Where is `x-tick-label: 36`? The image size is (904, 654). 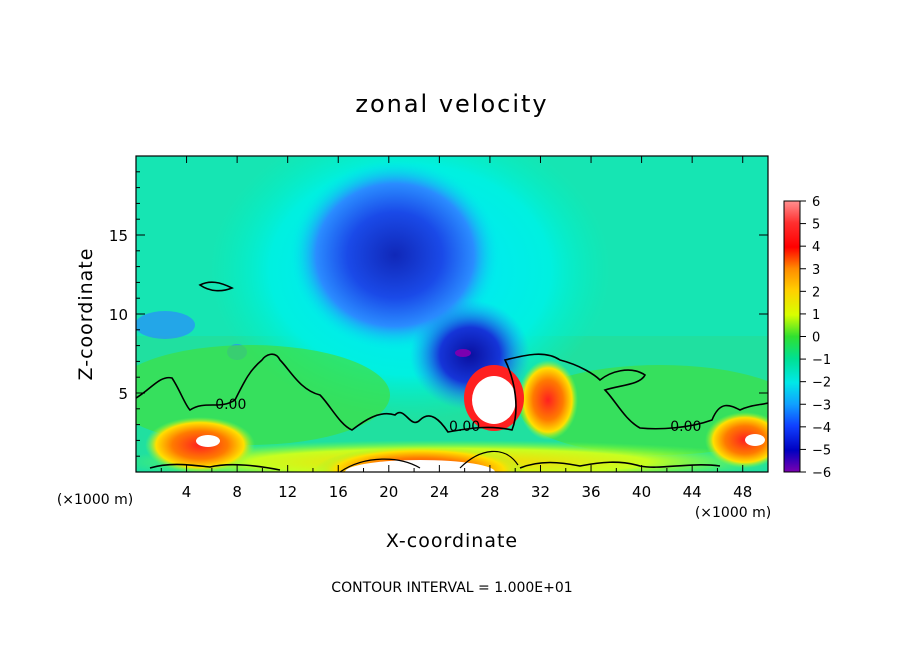
x-tick-label: 36 is located at coordinates (590, 492).